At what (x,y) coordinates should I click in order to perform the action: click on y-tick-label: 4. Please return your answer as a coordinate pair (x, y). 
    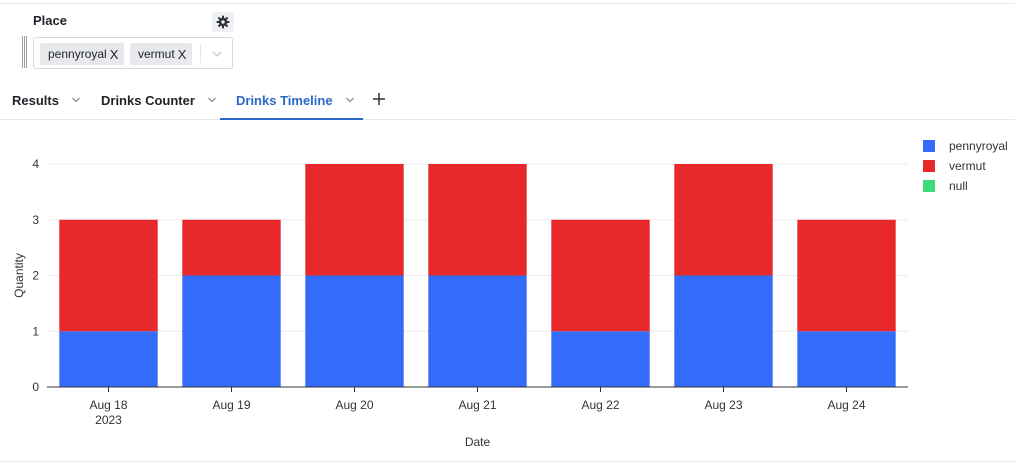
    Looking at the image, I should click on (35, 164).